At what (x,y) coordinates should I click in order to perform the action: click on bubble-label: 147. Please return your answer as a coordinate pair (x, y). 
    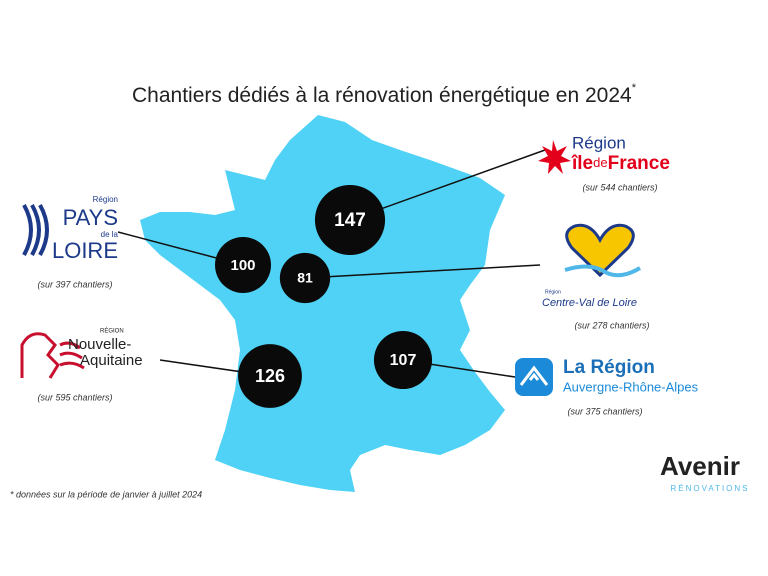
    Looking at the image, I should click on (350, 220).